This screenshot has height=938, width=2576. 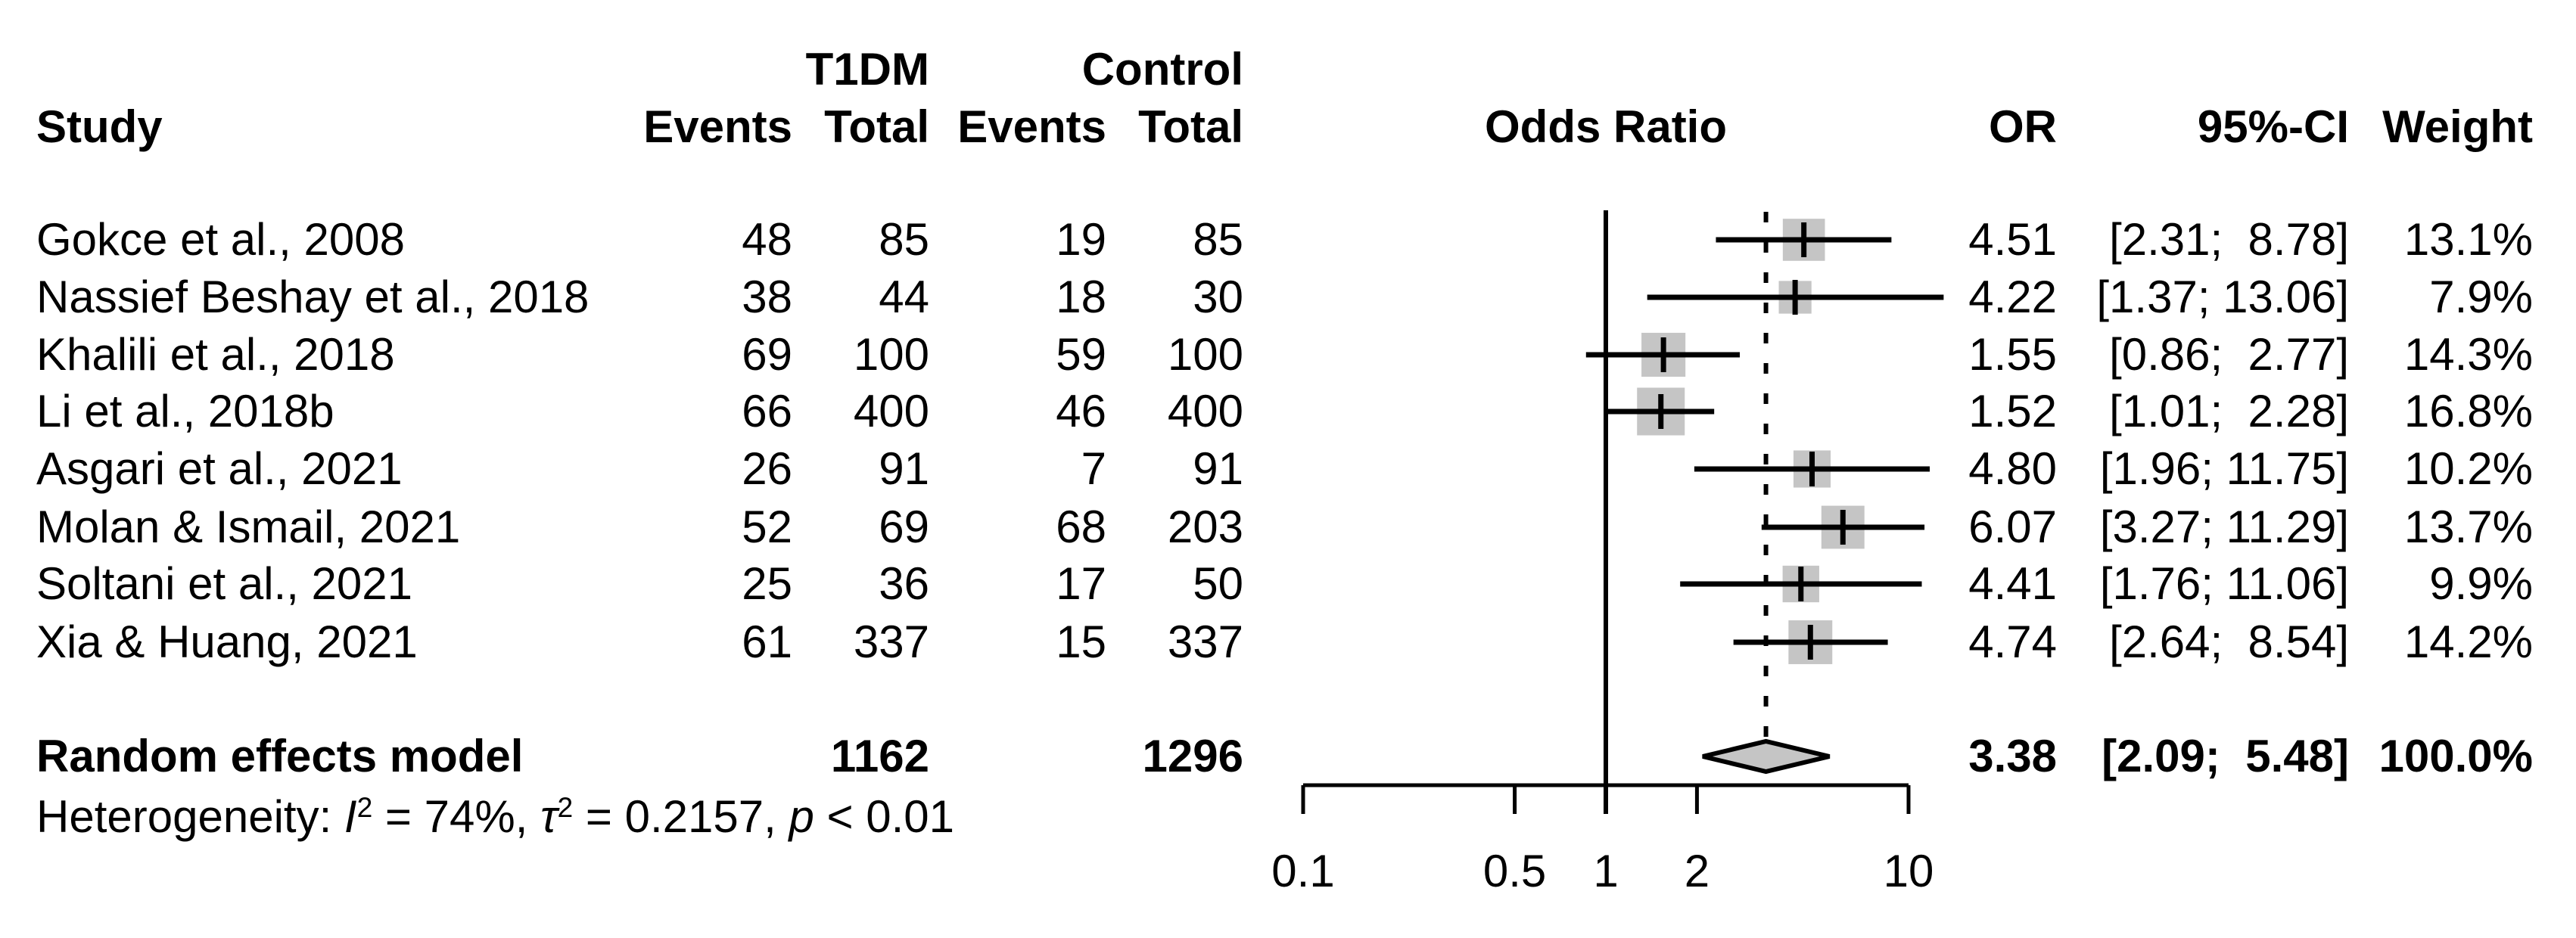 I want to click on axis-tick-label: 0.5, so click(x=1514, y=871).